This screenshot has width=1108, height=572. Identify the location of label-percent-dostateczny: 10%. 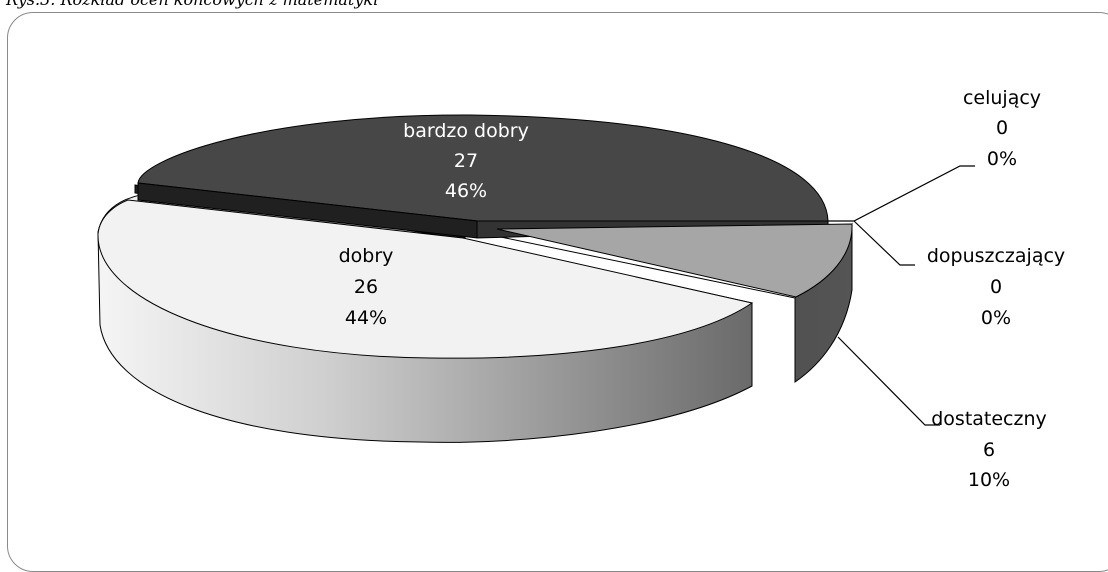
(989, 480).